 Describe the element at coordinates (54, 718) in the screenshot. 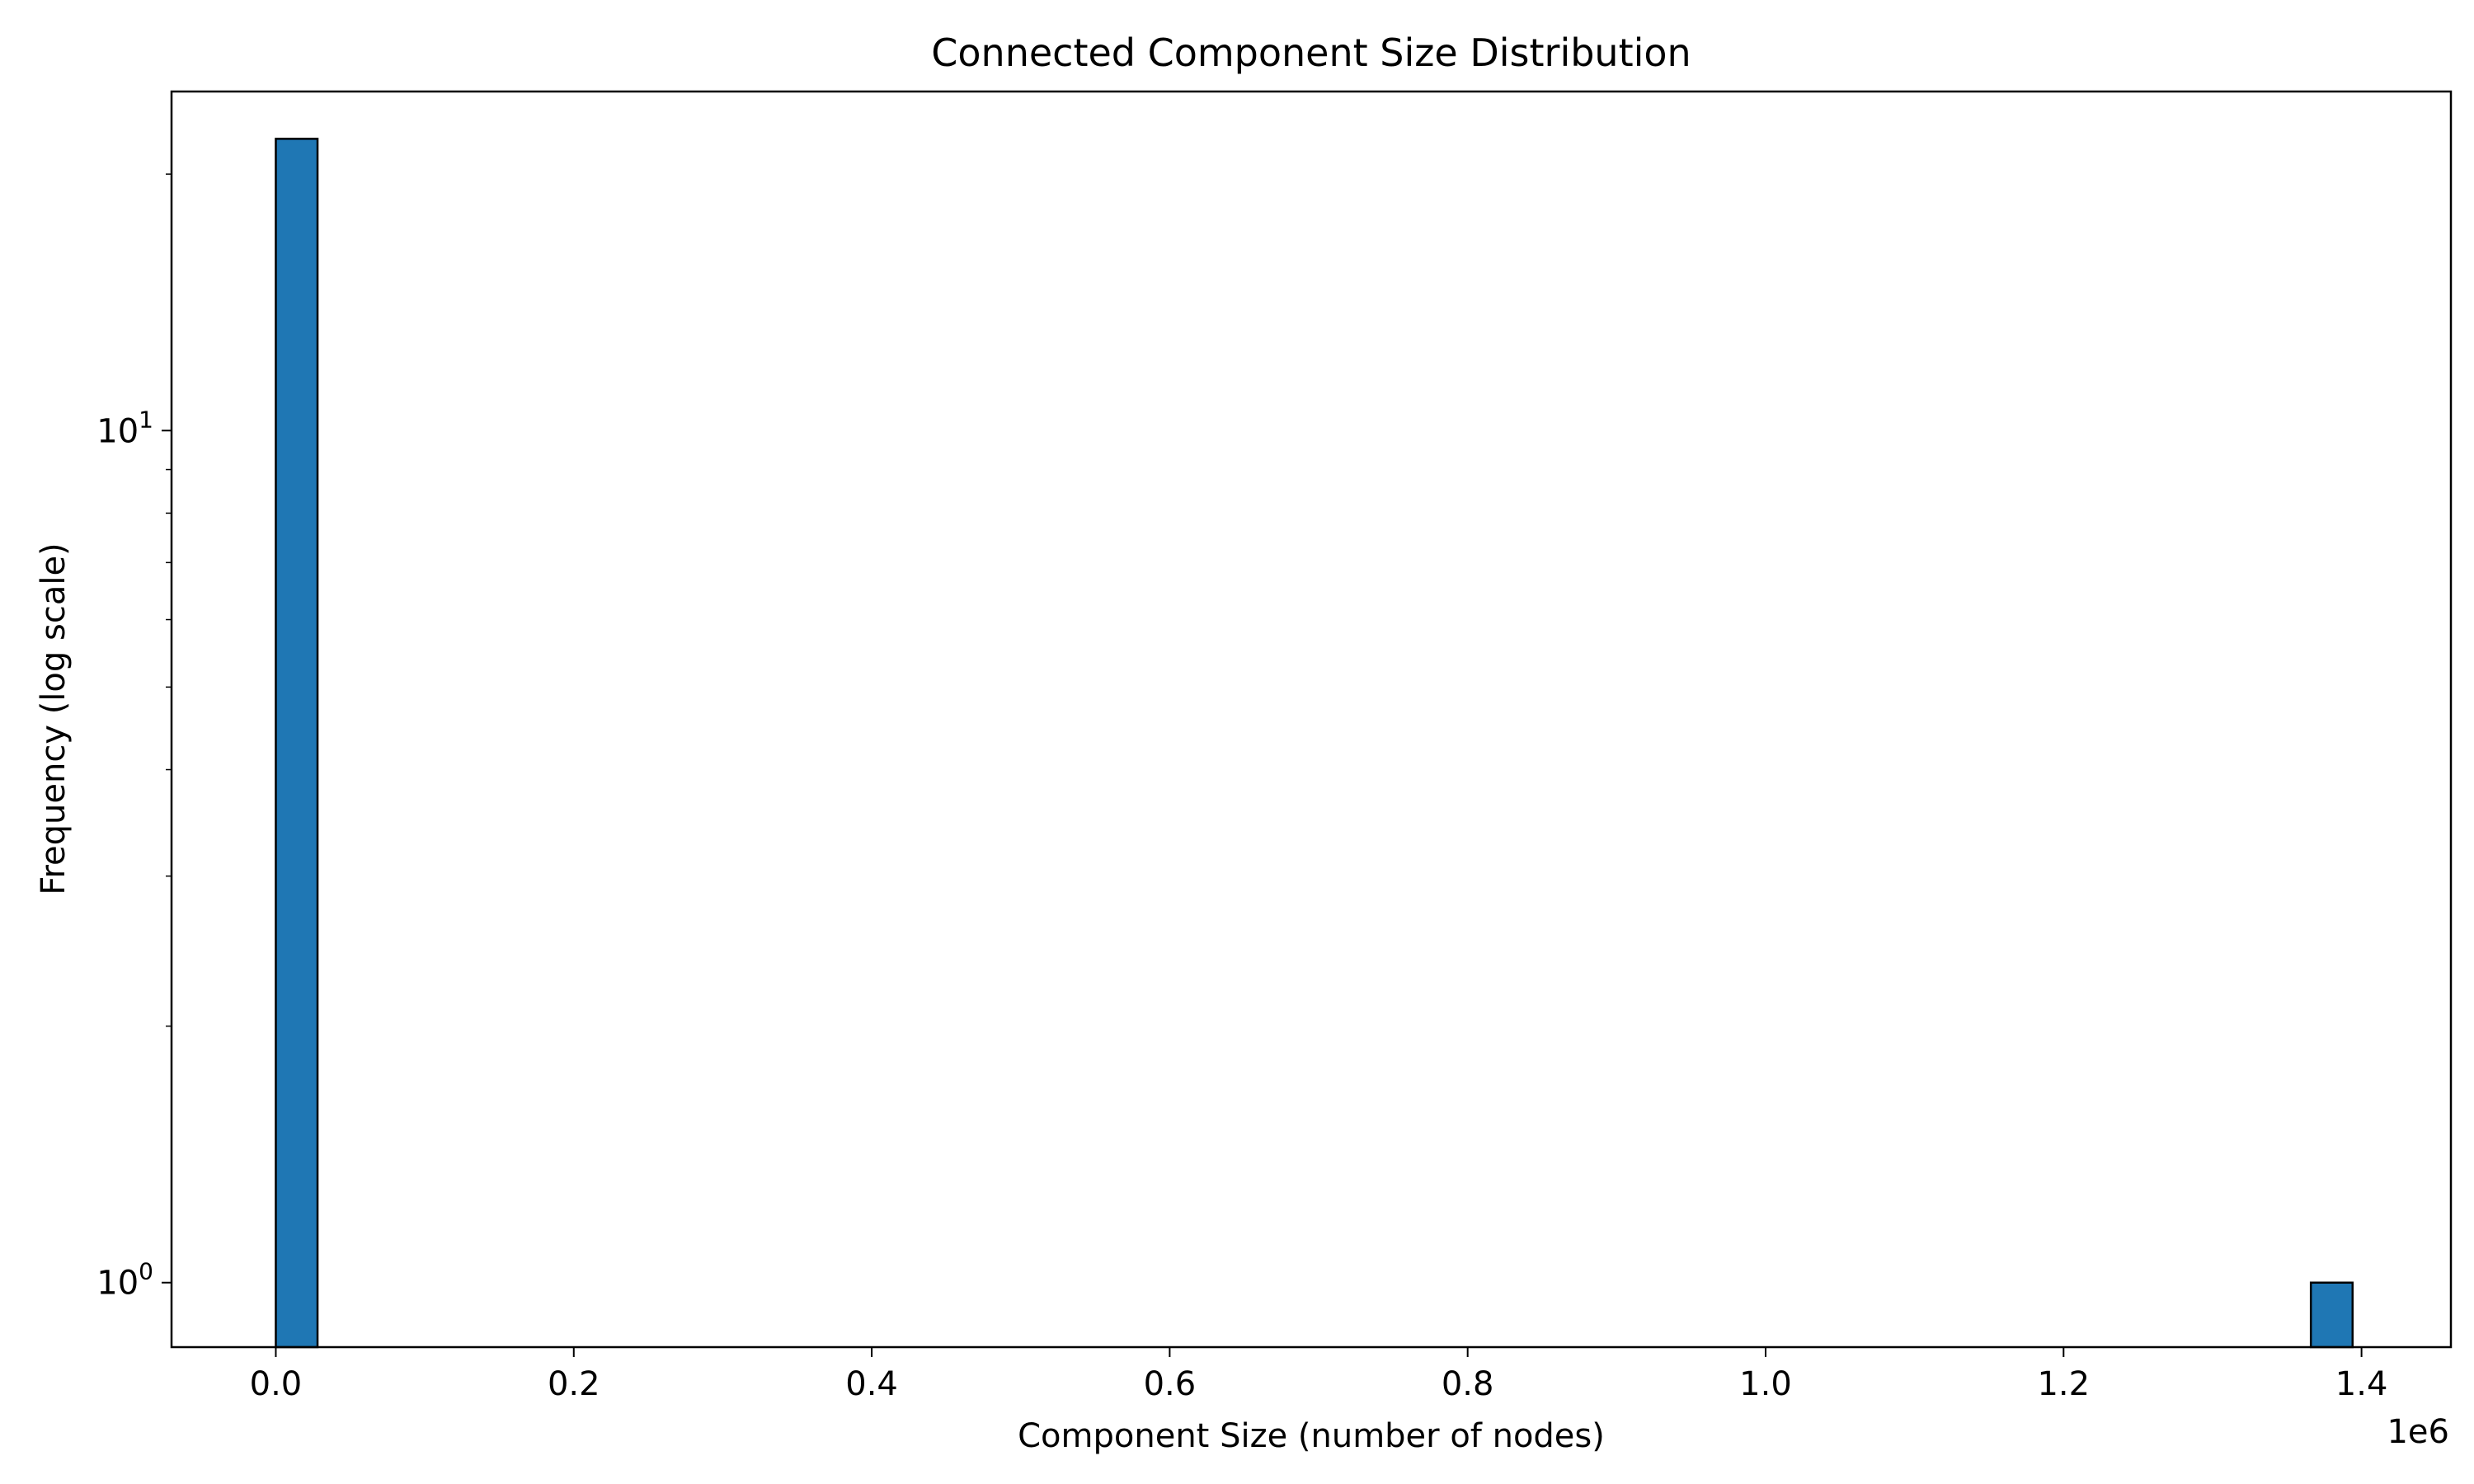

I see `y-axis-label: Frequency (log scale)` at that location.